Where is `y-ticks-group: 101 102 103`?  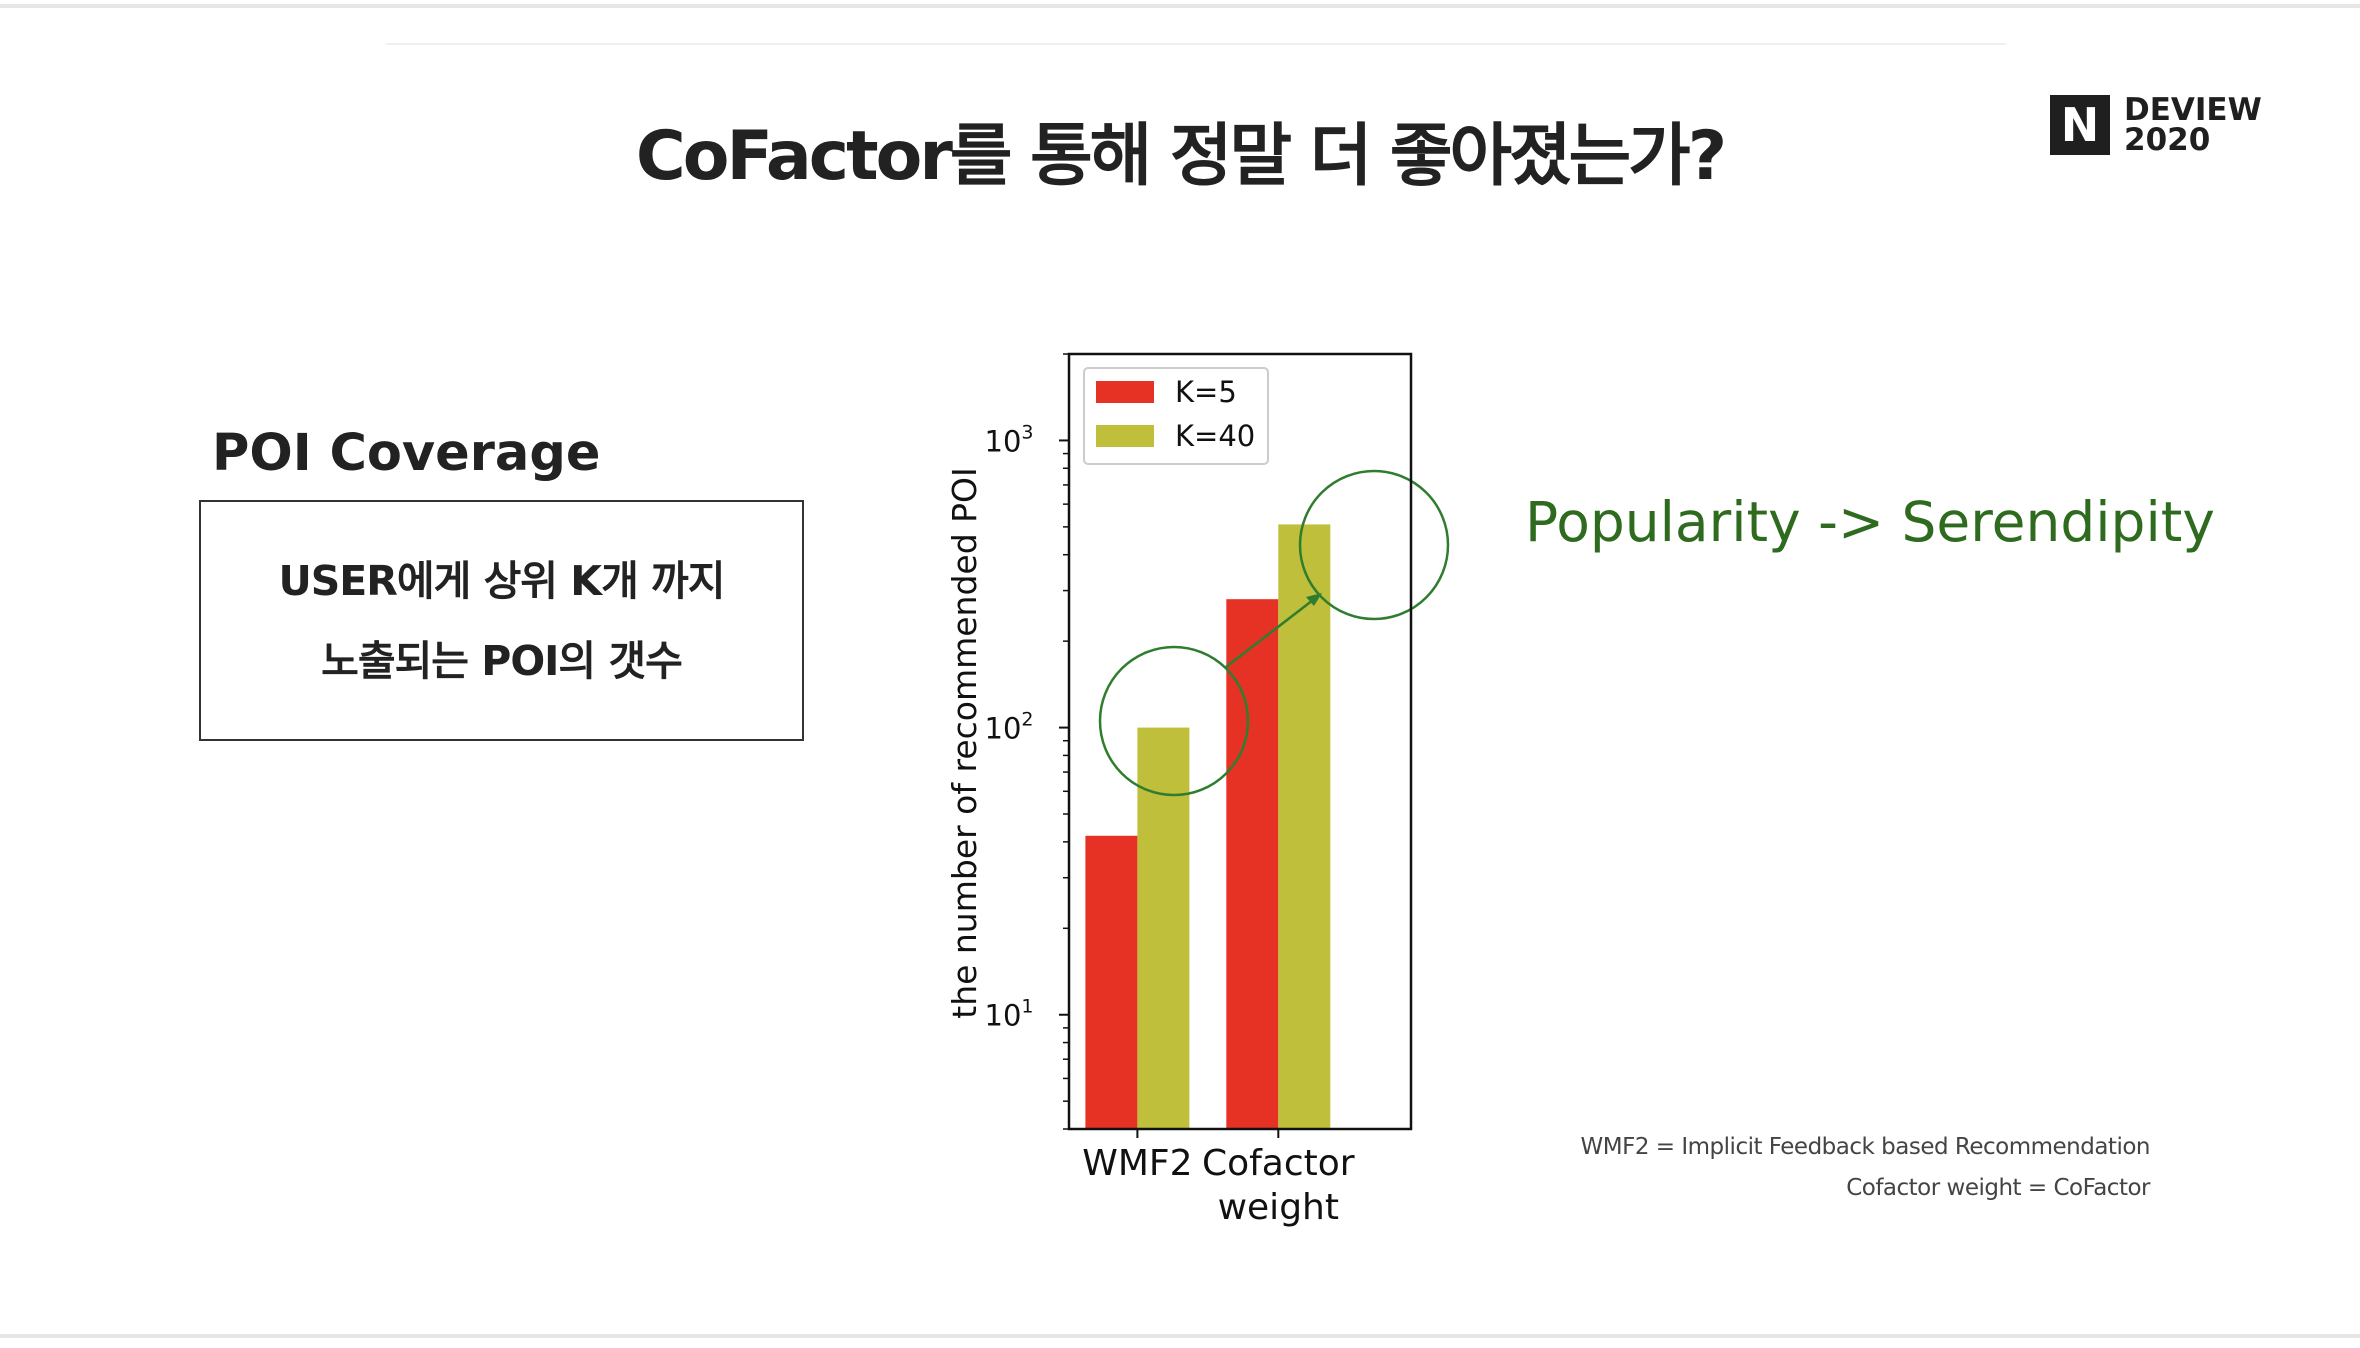
y-ticks-group: 101 102 103 is located at coordinates (1027, 741).